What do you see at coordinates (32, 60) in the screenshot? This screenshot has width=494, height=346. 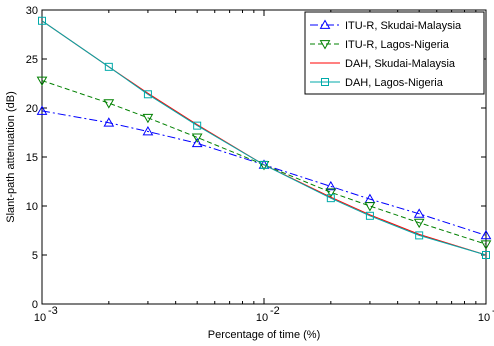 I see `y-tick-label: 25` at bounding box center [32, 60].